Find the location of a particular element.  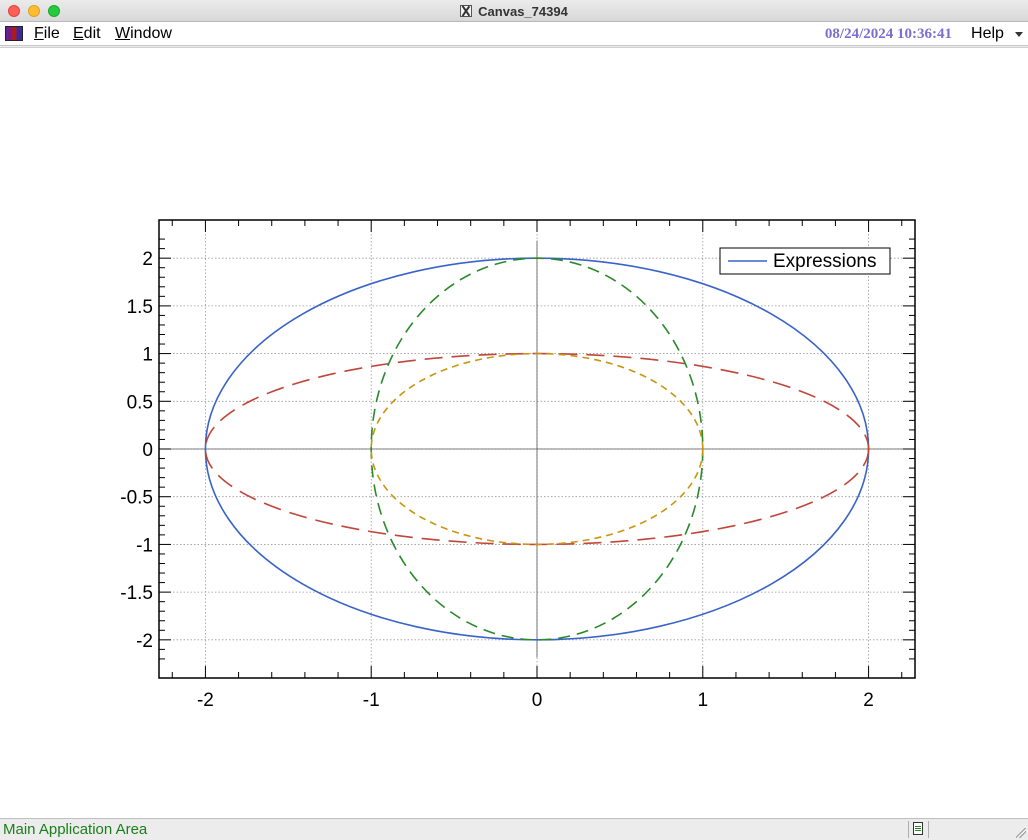

series-ellipse-gold is located at coordinates (537, 449).